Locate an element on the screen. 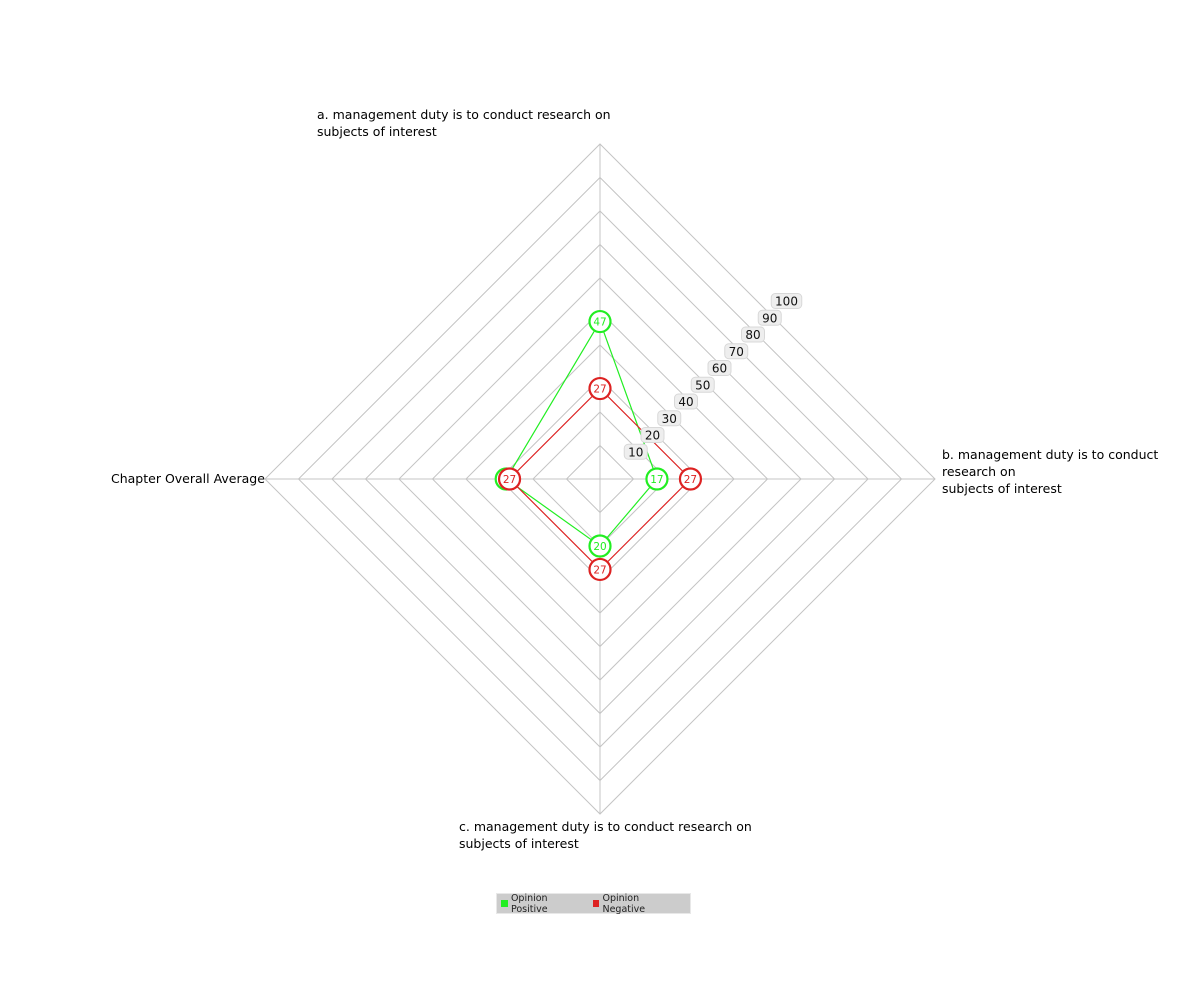 This screenshot has width=1200, height=1000. series-layer: 47 17 20 27 27 27 27 is located at coordinates (598, 445).